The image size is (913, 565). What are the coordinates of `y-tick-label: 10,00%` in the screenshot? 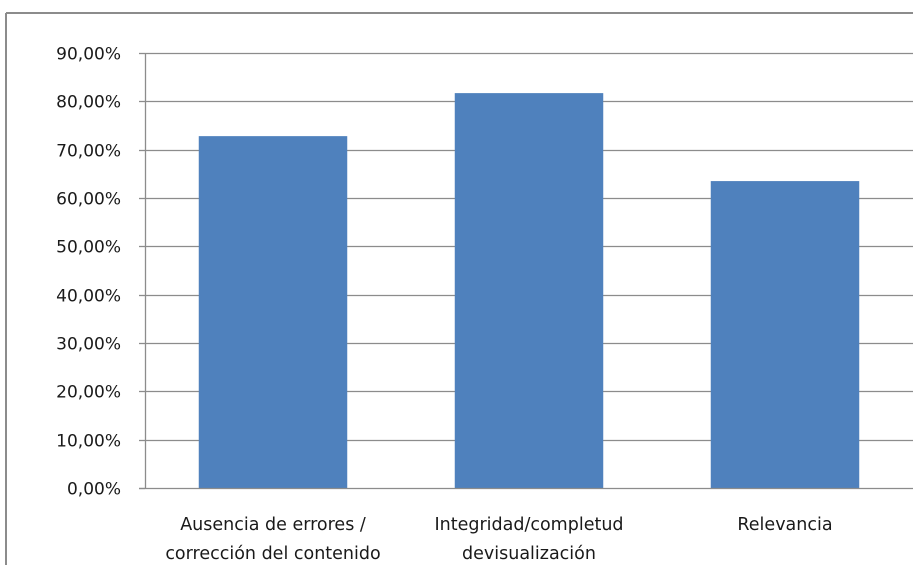 It's located at (88, 442).